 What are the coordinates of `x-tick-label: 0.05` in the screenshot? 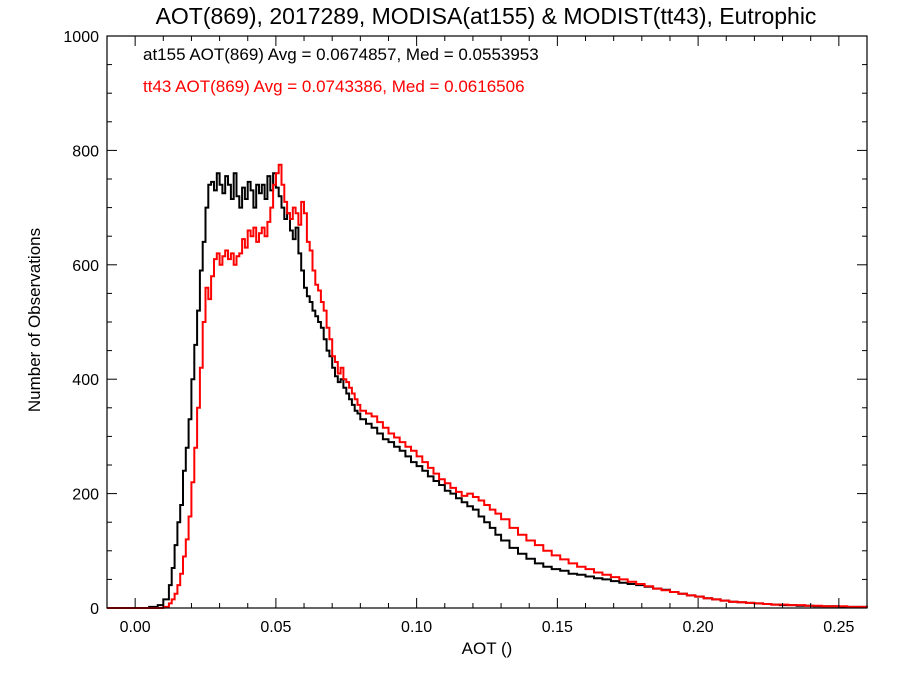 It's located at (275, 627).